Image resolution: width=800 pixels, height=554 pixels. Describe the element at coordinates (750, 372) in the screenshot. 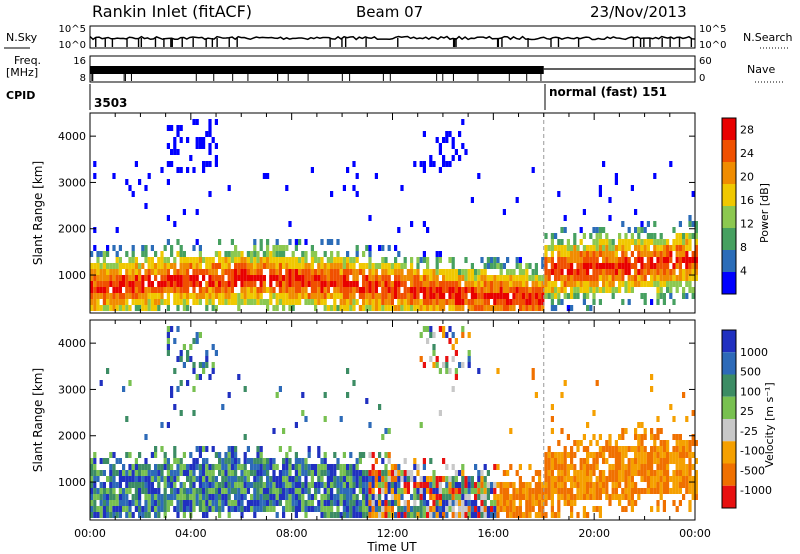

I see `velocity-colorbar-tick: 500` at that location.